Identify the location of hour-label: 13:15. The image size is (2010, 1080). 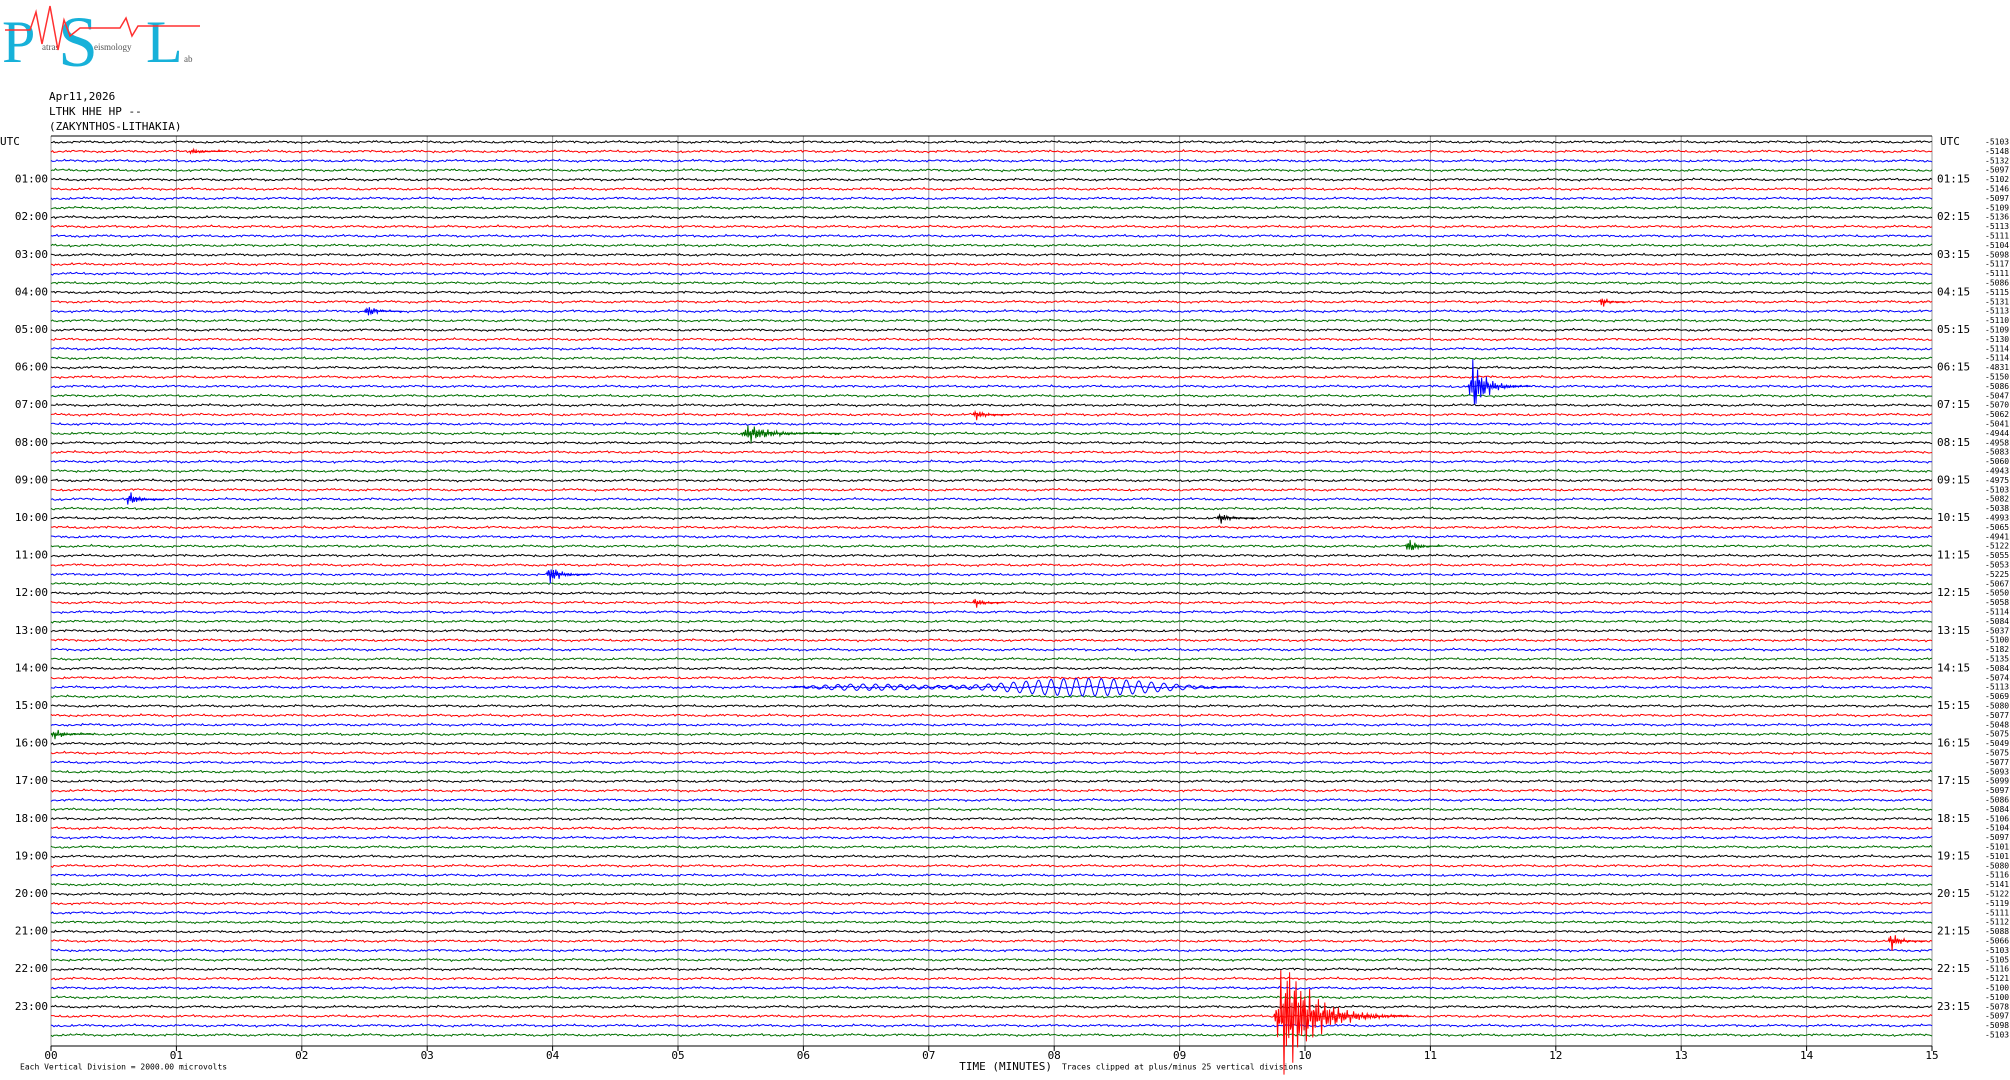
(1953, 630).